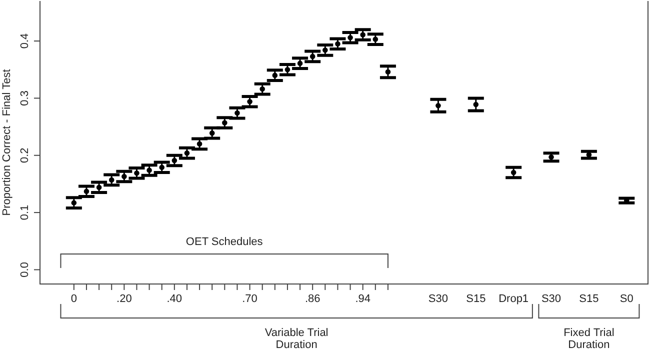  Describe the element at coordinates (312, 299) in the screenshot. I see `x-tick-label: .86` at that location.